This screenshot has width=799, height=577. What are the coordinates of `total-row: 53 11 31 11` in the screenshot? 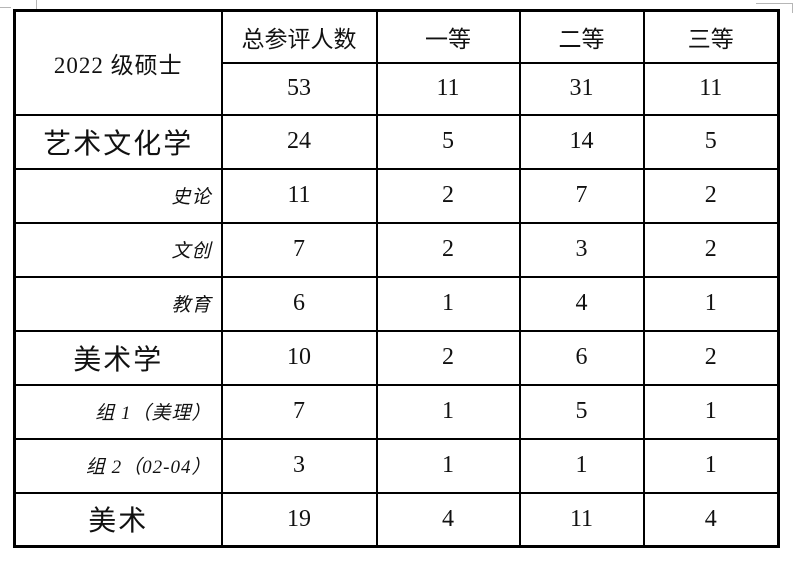 It's located at (397, 88).